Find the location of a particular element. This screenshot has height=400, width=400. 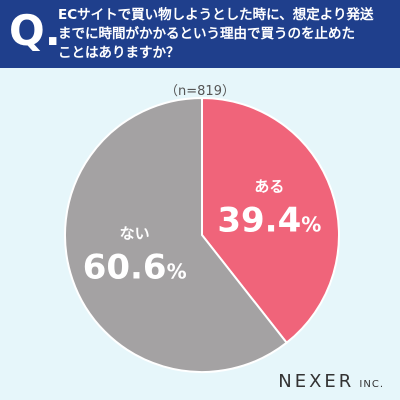

slice-label-0: ある is located at coordinates (269, 187).